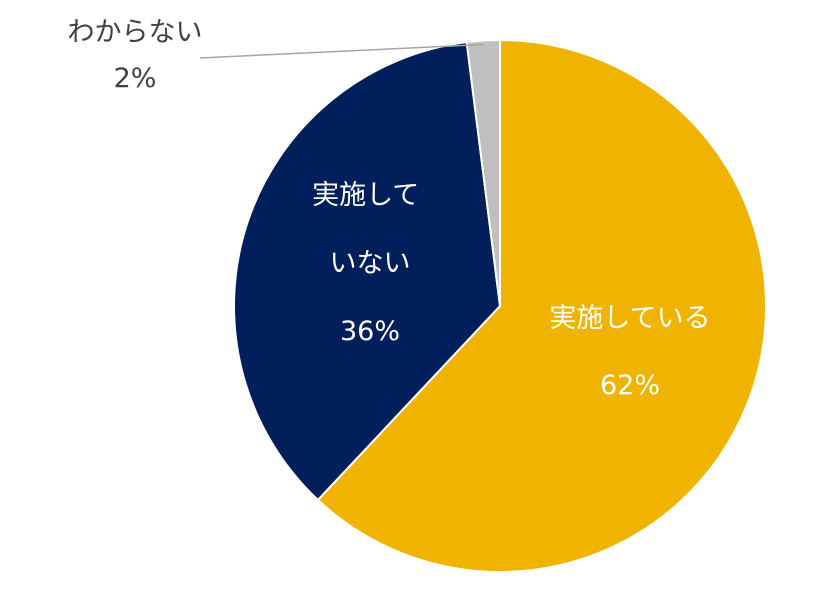 The image size is (840, 612). What do you see at coordinates (370, 263) in the screenshot?
I see `slice-label-not-implementing-line-2: いない` at bounding box center [370, 263].